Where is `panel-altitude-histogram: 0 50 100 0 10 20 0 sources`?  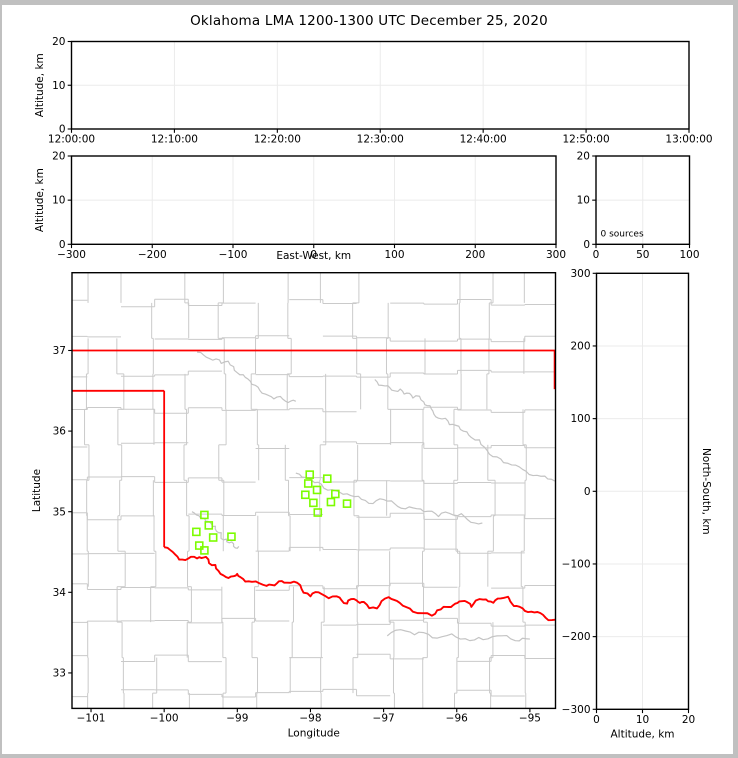
panel-altitude-histogram: 0 50 100 0 10 20 0 sources is located at coordinates (638, 206).